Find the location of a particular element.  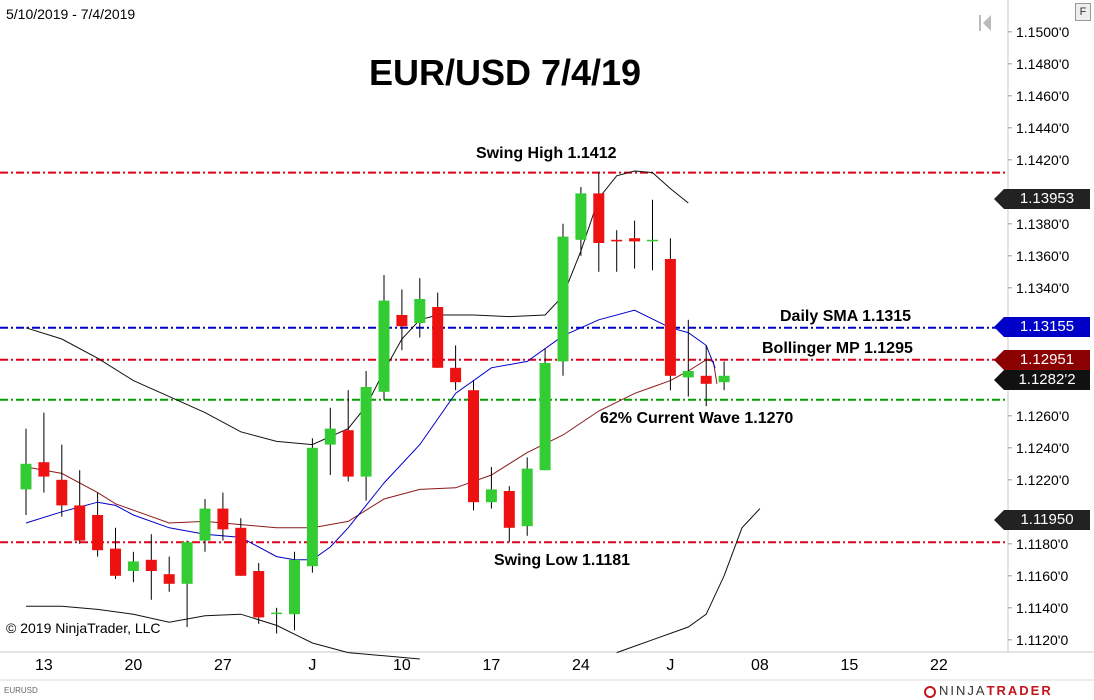

y-tick-label: 1.1500'0 is located at coordinates (1043, 31).